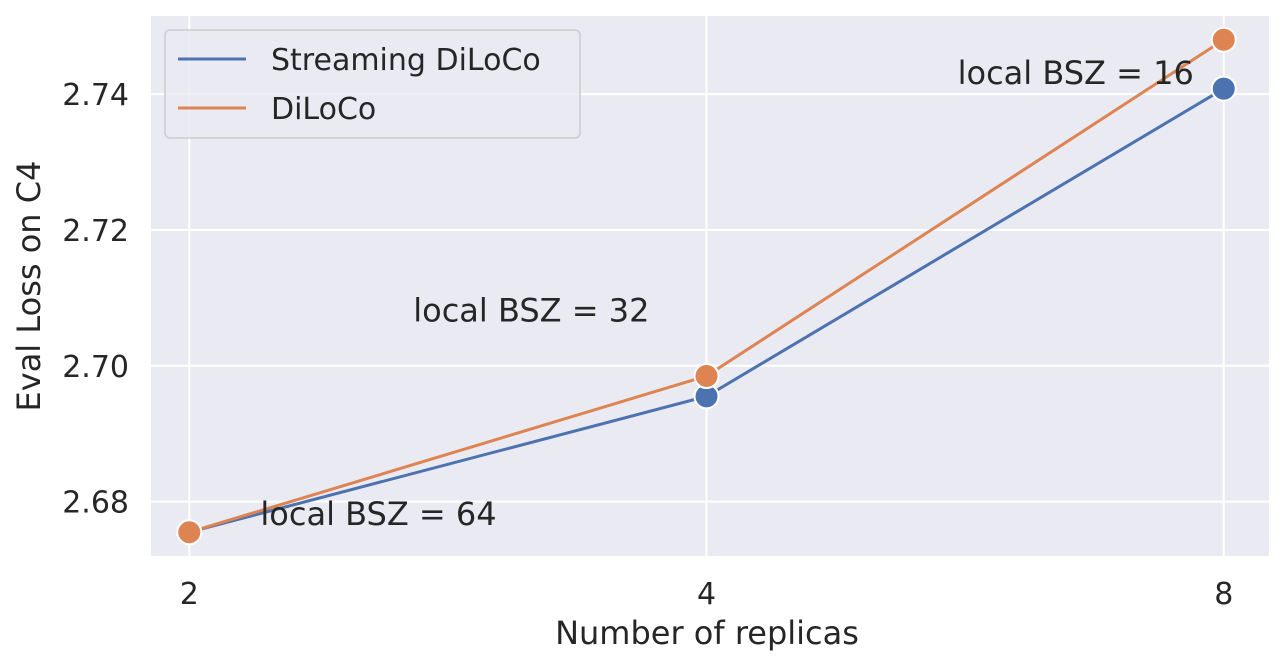 The width and height of the screenshot is (1279, 666). I want to click on y-tick-label: 2.68, so click(95, 503).